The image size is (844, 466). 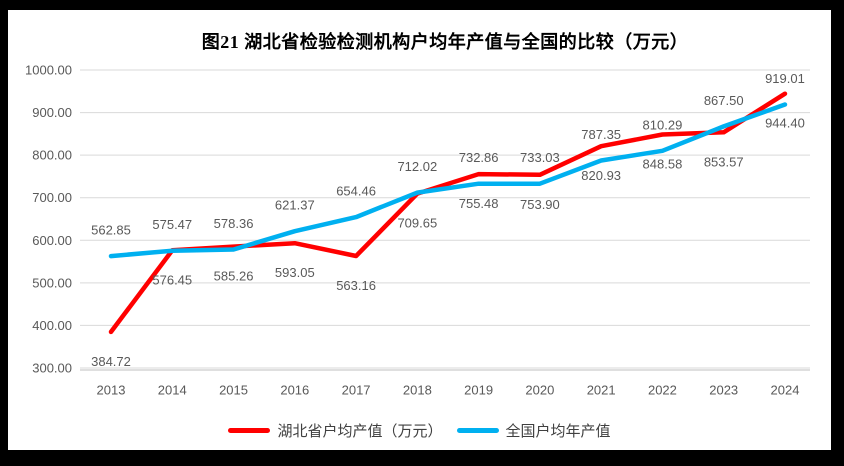 What do you see at coordinates (233, 390) in the screenshot?
I see `x-axis-tick-label: 2015` at bounding box center [233, 390].